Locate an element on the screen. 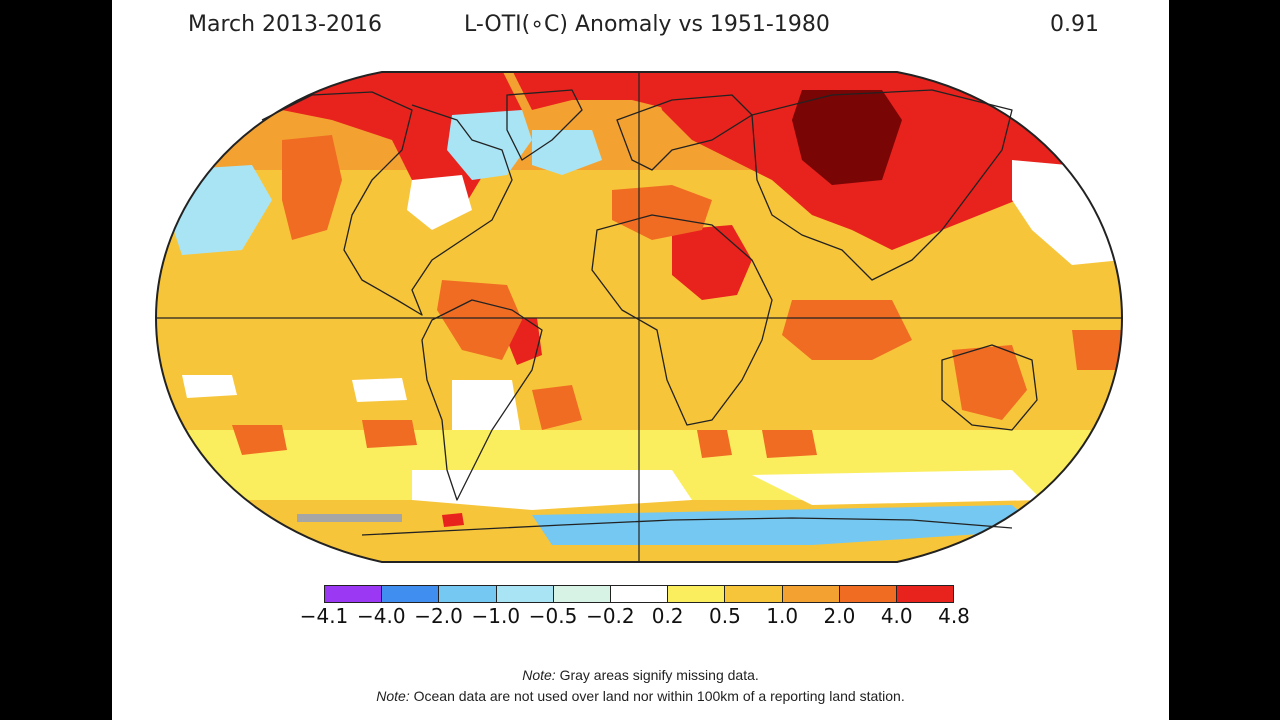  anomaly-region-deeporange-south-america is located at coordinates (479, 320).